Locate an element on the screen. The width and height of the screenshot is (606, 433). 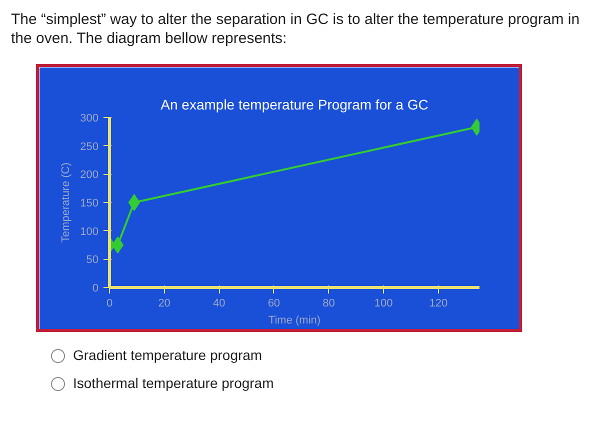
x-tick-label: 100 is located at coordinates (383, 304).